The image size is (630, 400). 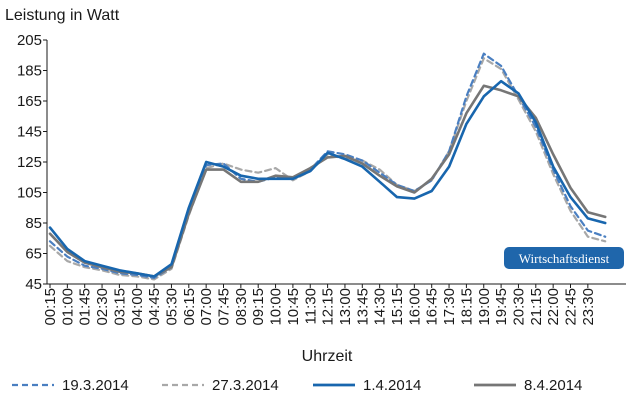 What do you see at coordinates (119, 307) in the screenshot?
I see `x-tick-label: 03:15` at bounding box center [119, 307].